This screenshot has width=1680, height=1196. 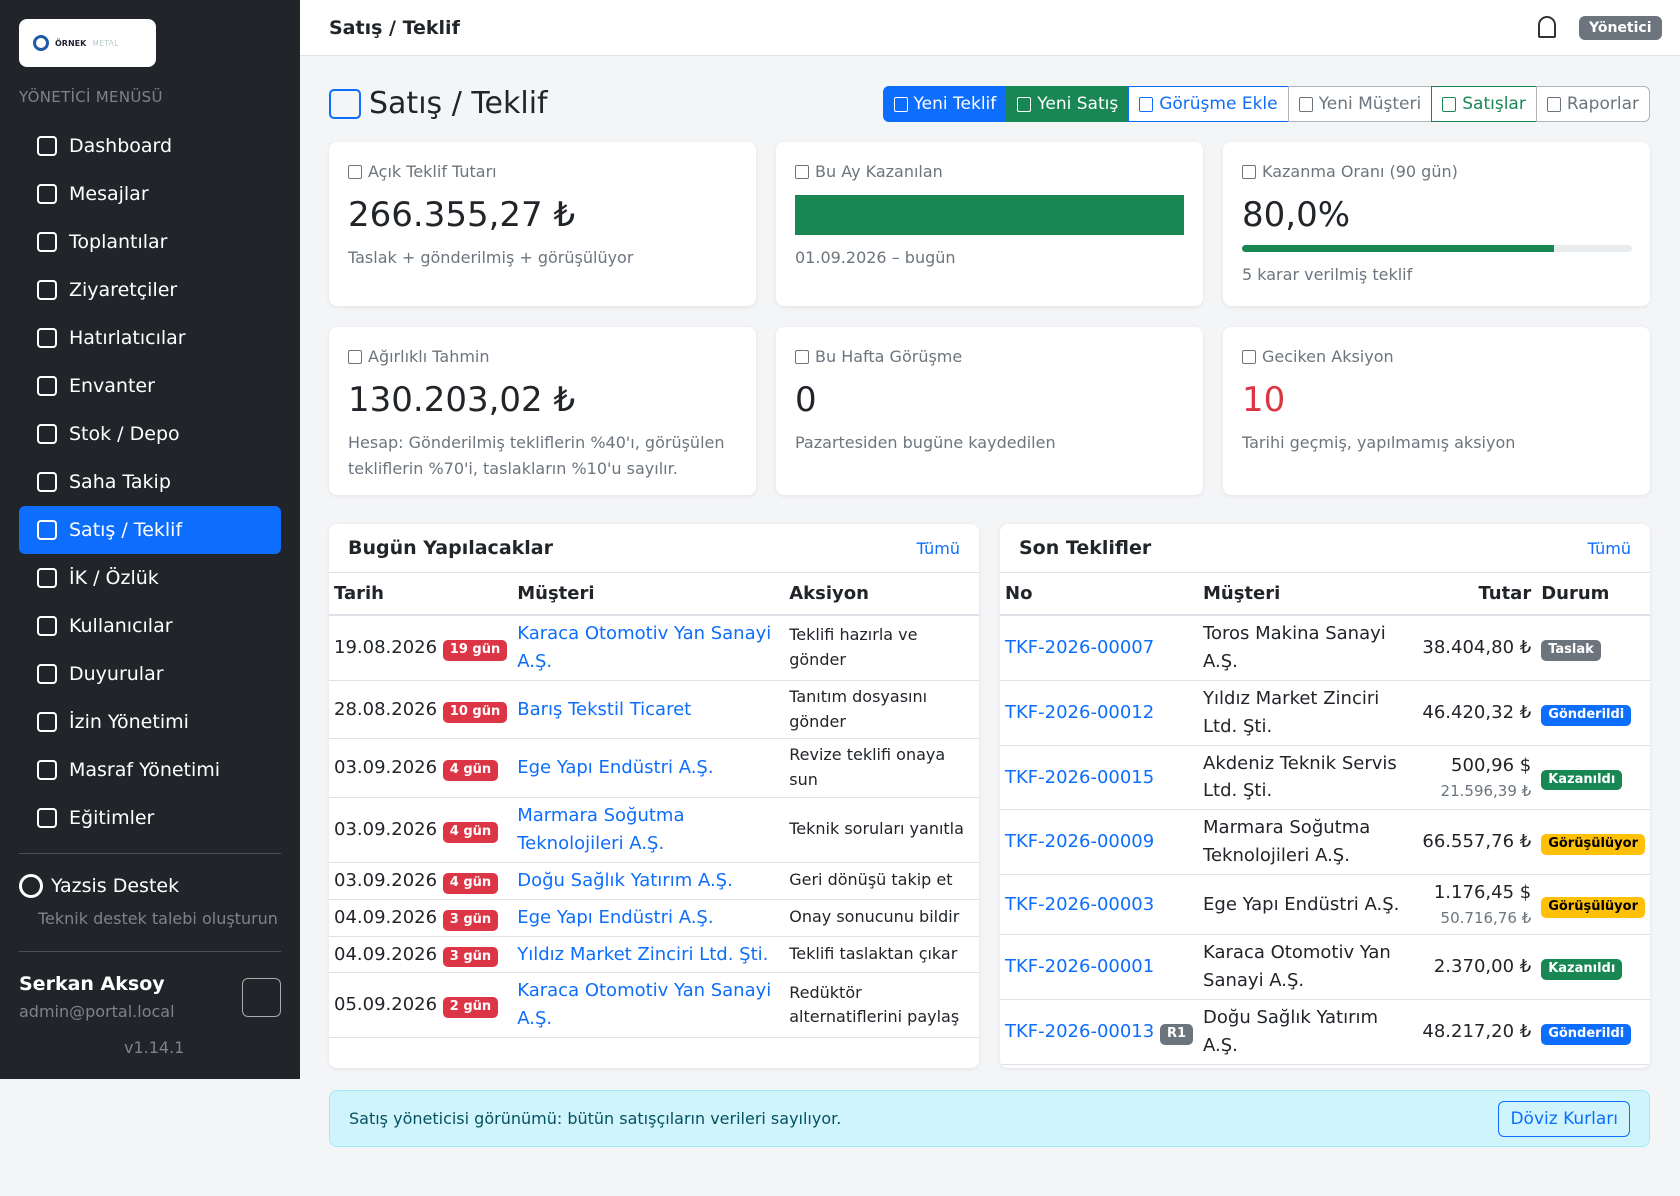 I want to click on no-cell: TKF-2026-00015, so click(x=1099, y=778).